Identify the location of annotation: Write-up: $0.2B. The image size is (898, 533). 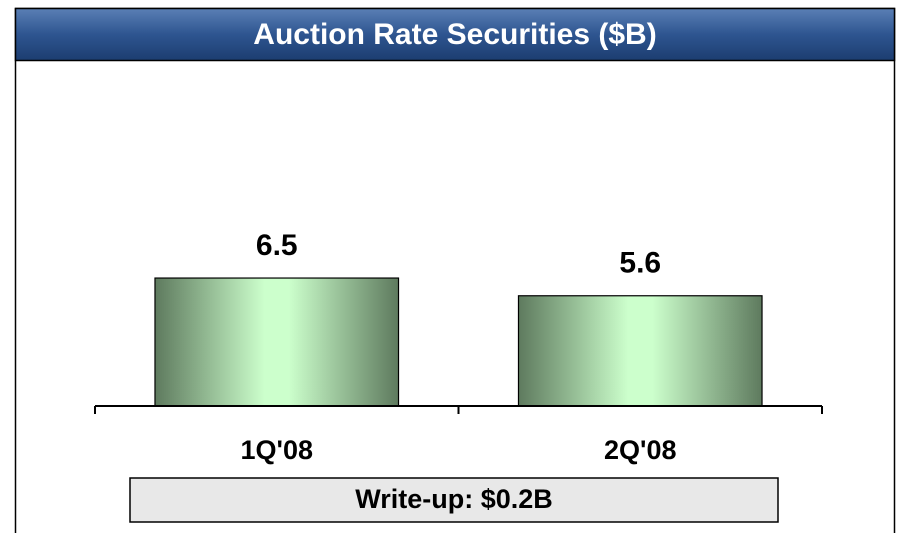
(454, 499).